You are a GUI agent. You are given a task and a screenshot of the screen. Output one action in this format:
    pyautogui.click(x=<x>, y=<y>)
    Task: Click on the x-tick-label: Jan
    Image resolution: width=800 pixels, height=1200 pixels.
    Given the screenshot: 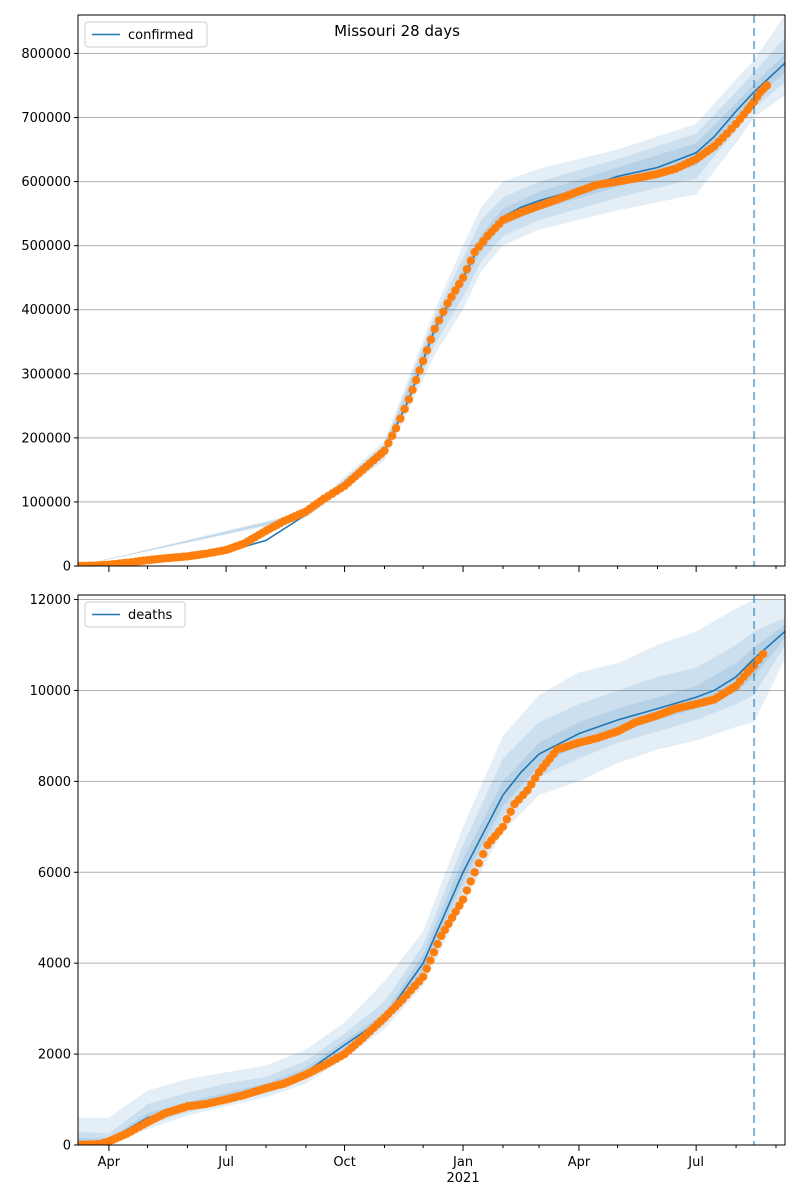 What is the action you would take?
    pyautogui.click(x=462, y=1162)
    